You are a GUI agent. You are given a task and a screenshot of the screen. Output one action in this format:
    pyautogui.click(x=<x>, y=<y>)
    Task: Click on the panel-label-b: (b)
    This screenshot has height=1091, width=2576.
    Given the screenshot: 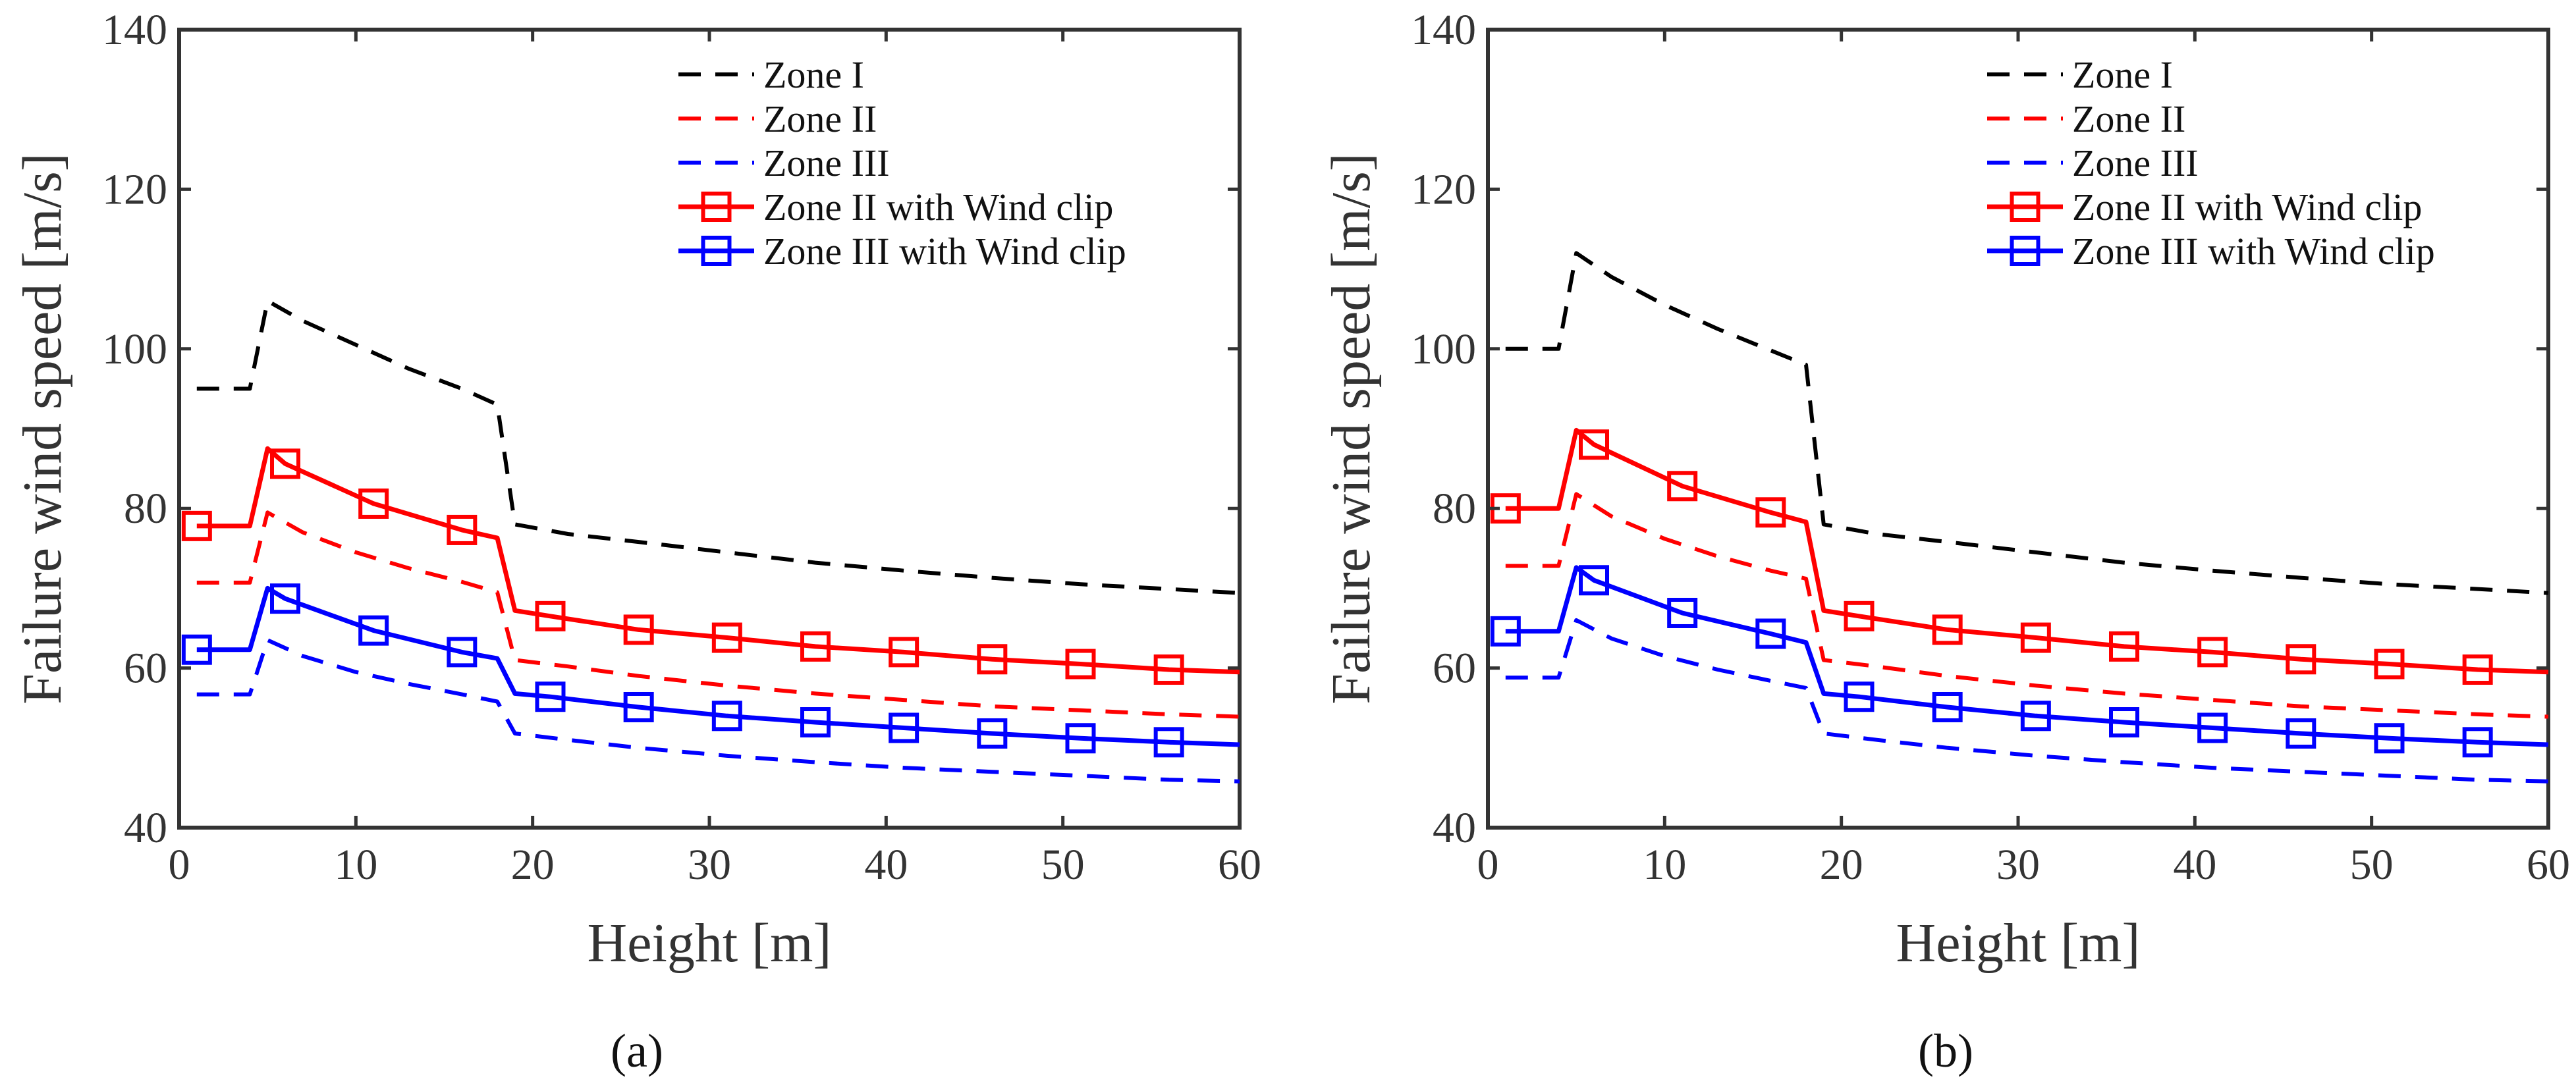 What is the action you would take?
    pyautogui.click(x=1945, y=1050)
    